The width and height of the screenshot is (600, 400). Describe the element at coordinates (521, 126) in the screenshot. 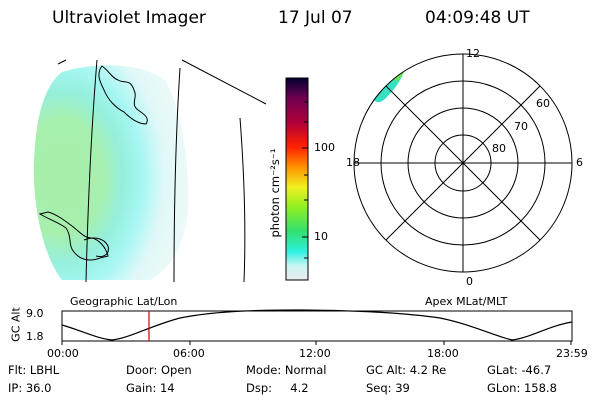

I see `mlat-label-70: 70` at that location.